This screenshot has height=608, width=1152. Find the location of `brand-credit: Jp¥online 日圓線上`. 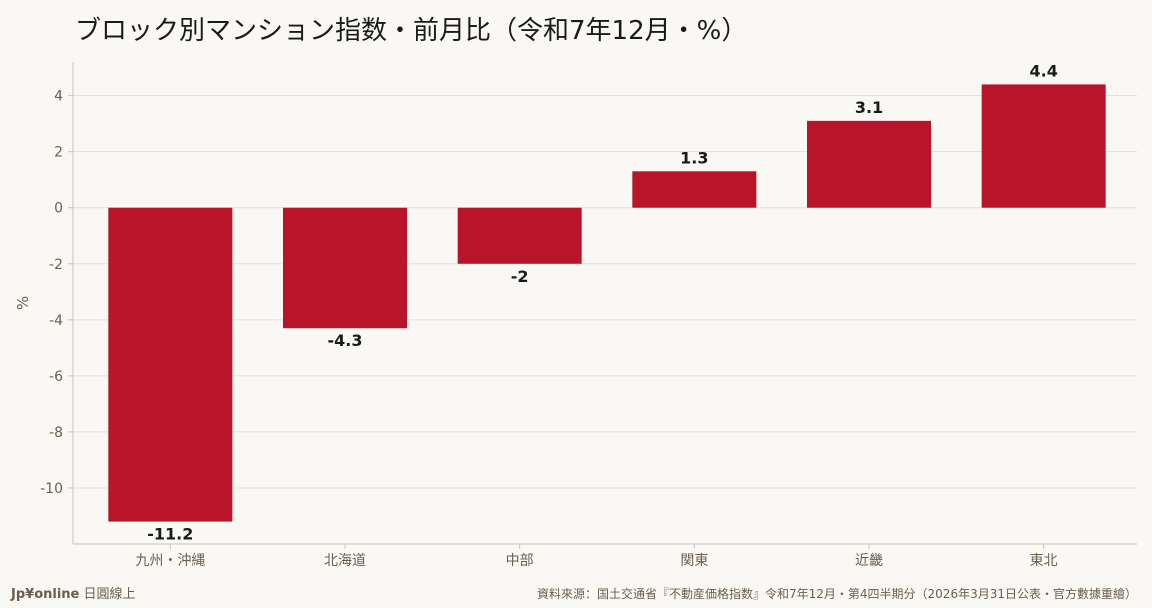

brand-credit: Jp¥online 日圓線上 is located at coordinates (73, 592).